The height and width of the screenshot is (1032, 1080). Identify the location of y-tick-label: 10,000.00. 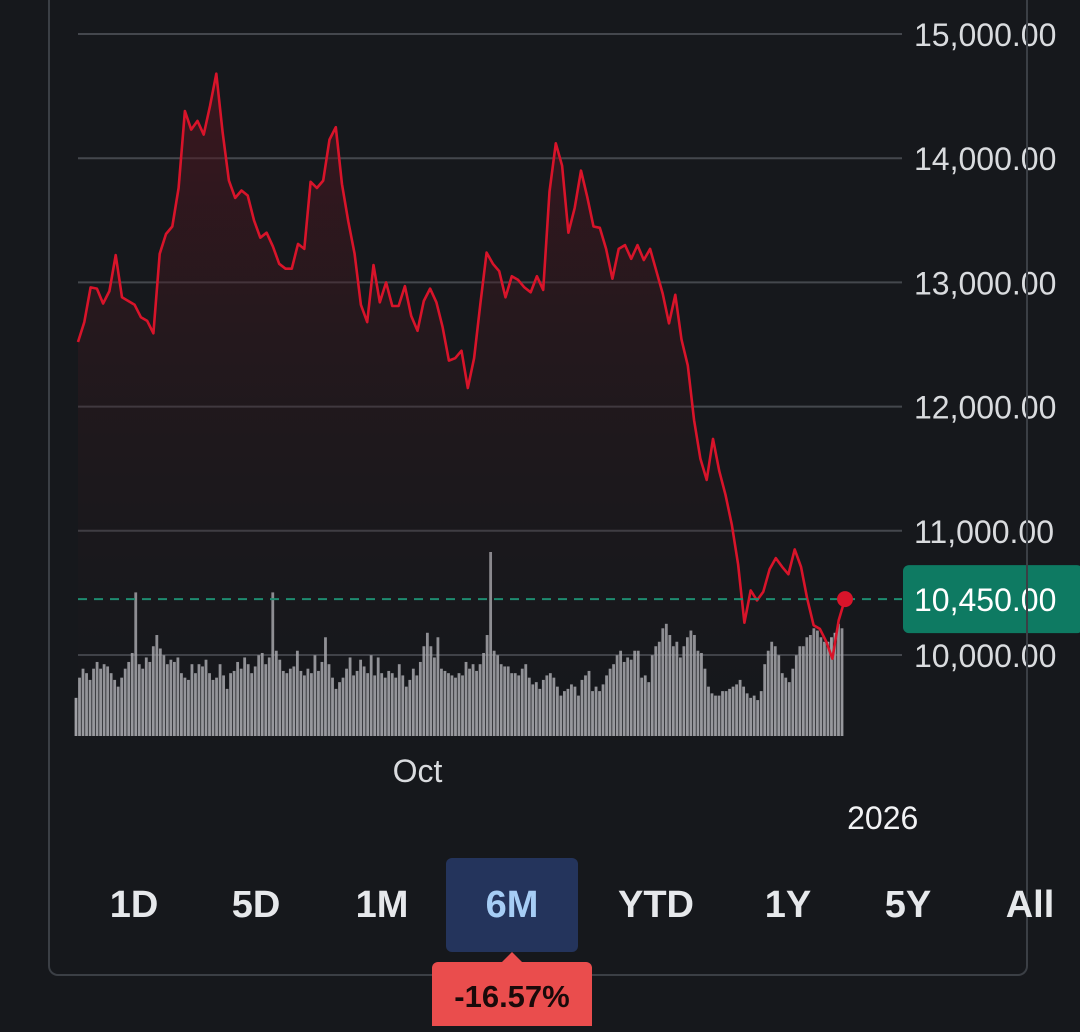
(985, 656).